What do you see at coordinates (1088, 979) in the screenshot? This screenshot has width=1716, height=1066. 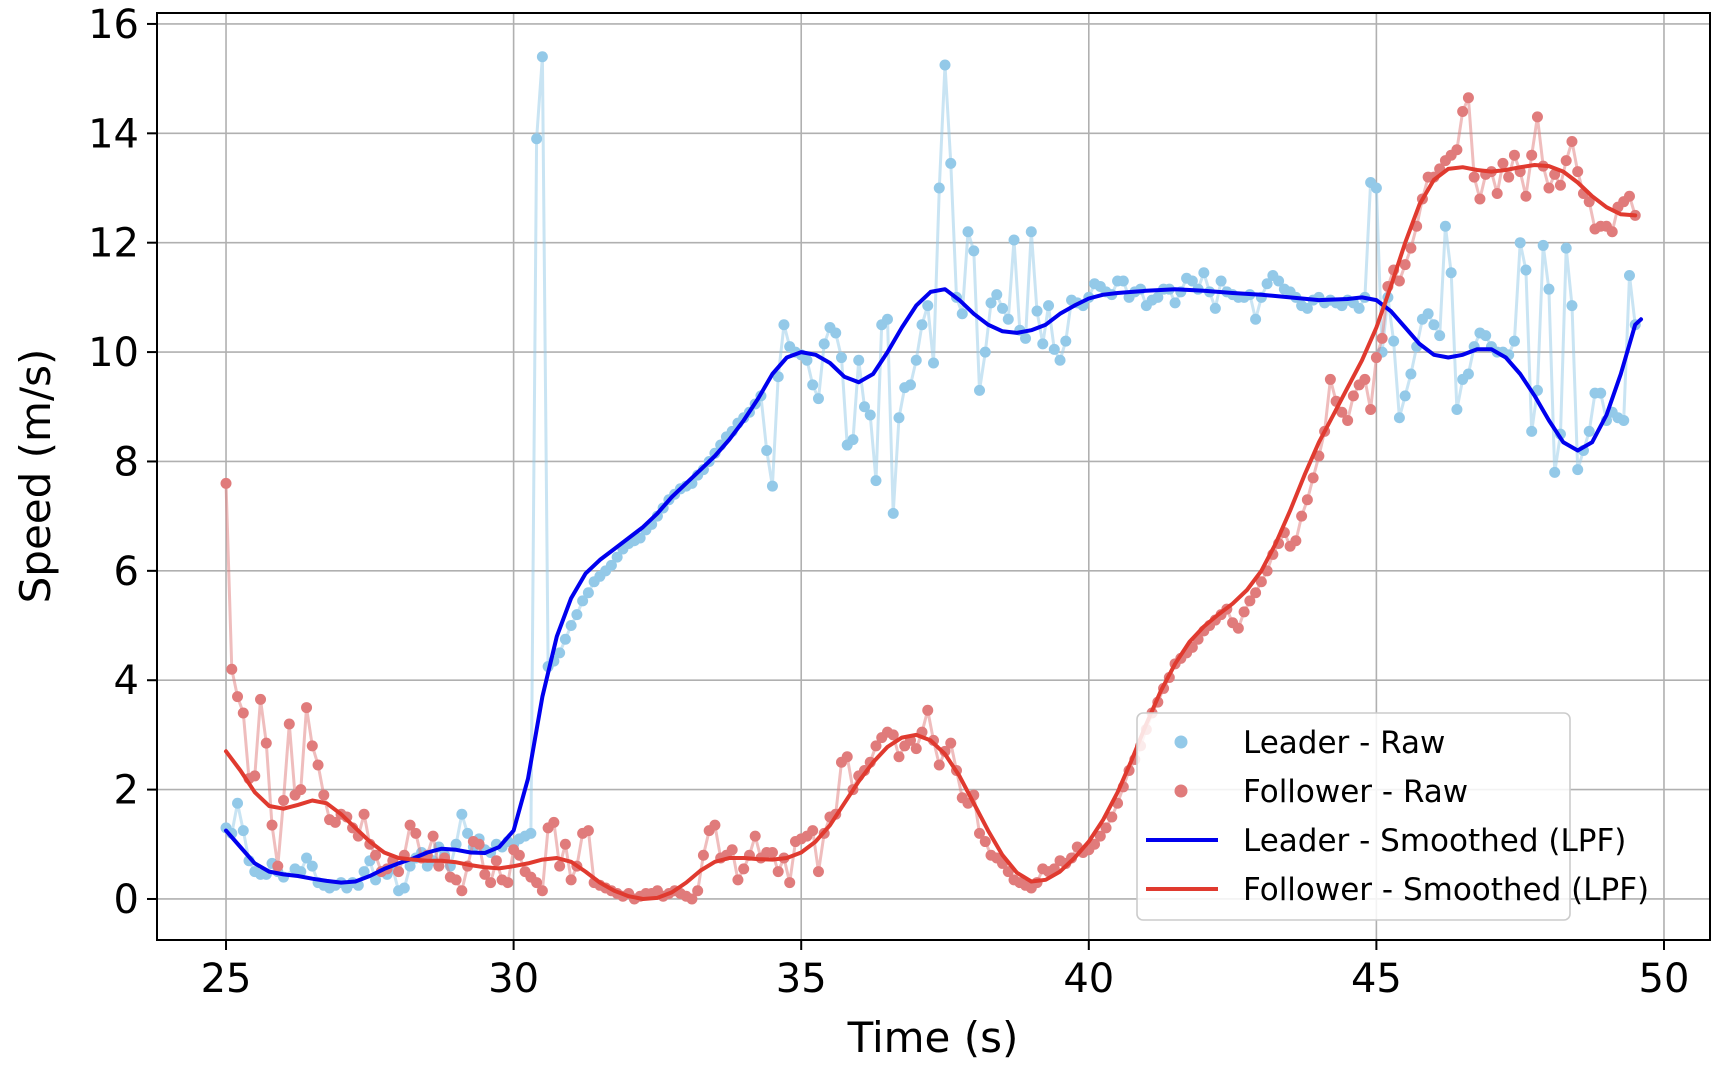 I see `x-tick-label: 40` at bounding box center [1088, 979].